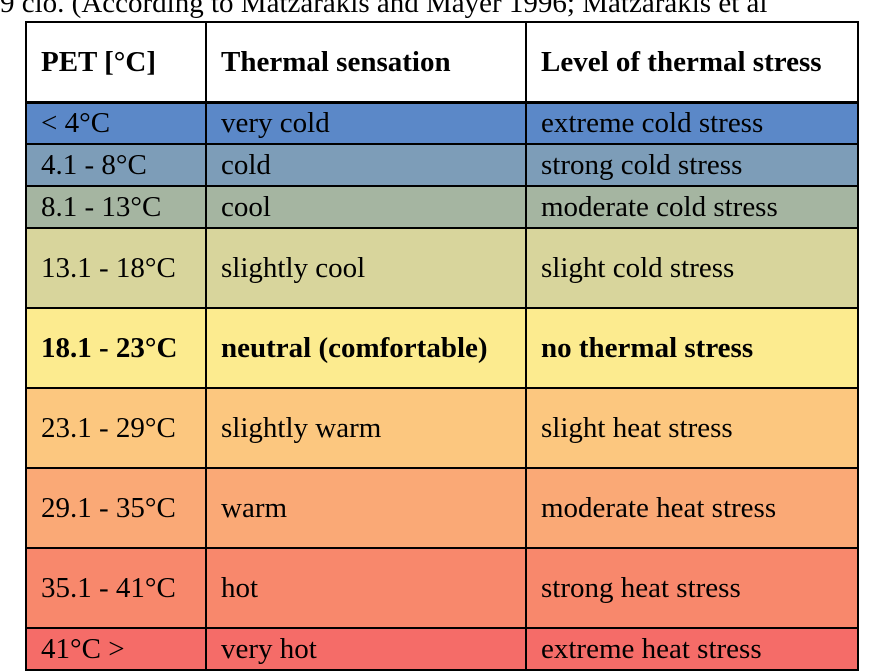  What do you see at coordinates (366, 588) in the screenshot?
I see `sensation-cell: hot` at bounding box center [366, 588].